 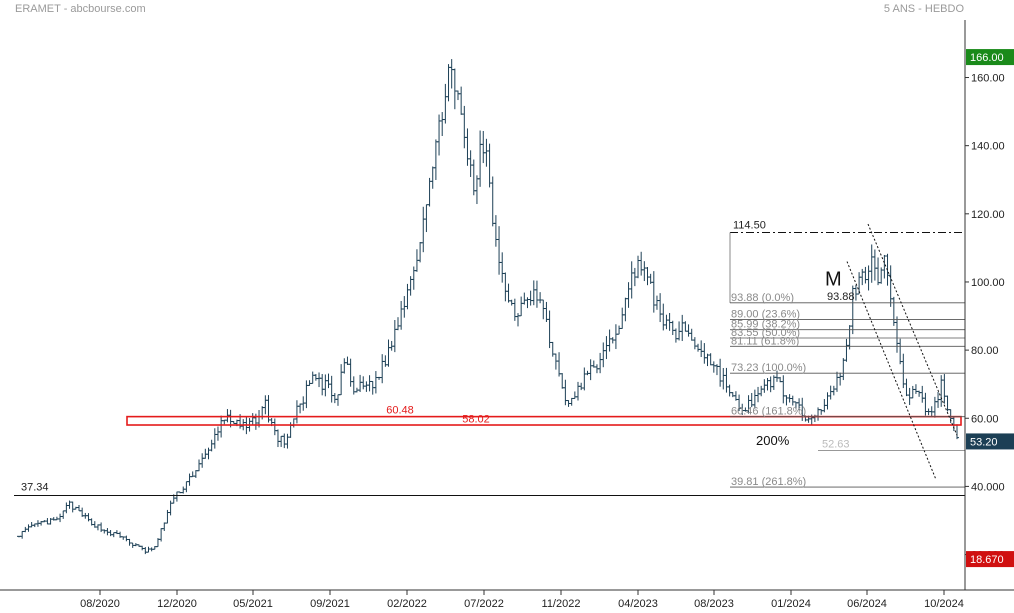 I want to click on max-price-badge-bg, so click(x=990, y=57).